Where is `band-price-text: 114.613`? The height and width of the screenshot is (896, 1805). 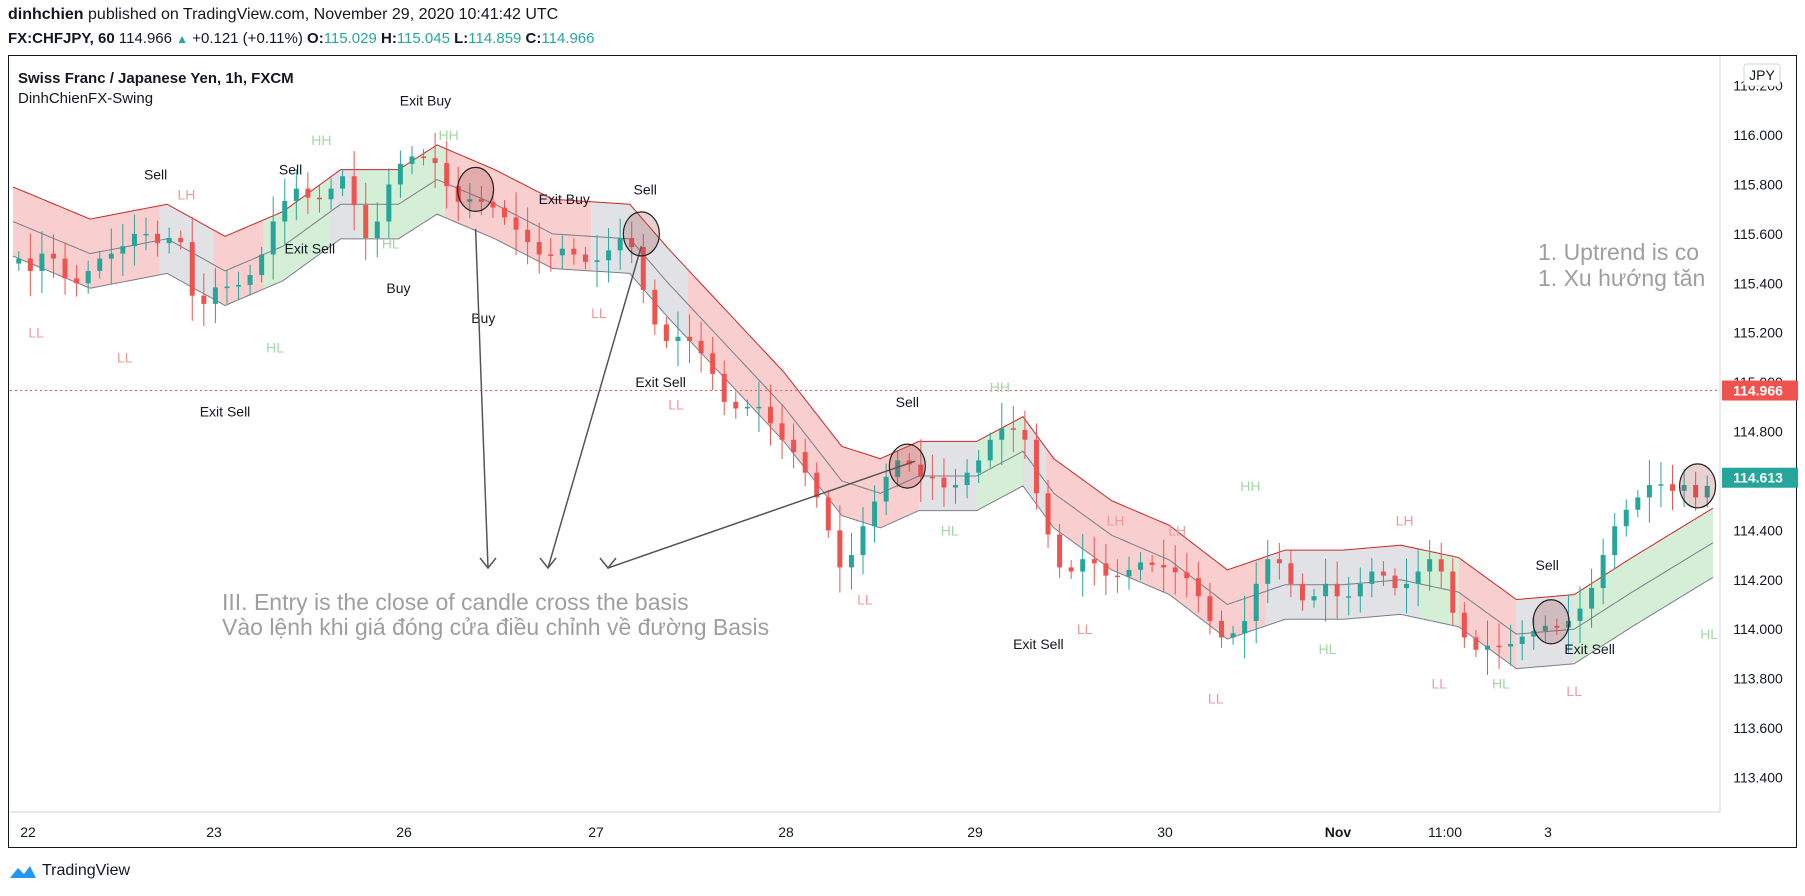
band-price-text: 114.613 is located at coordinates (1758, 478).